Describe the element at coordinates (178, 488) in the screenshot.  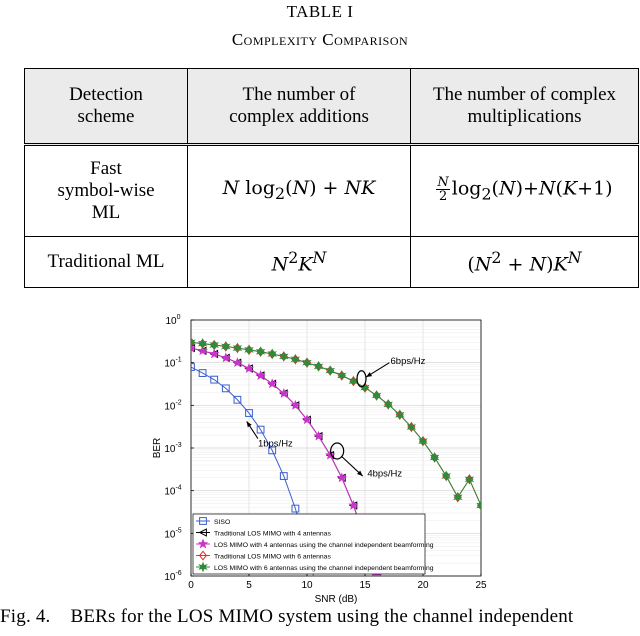
I see `y-tick-exponent: -4` at that location.